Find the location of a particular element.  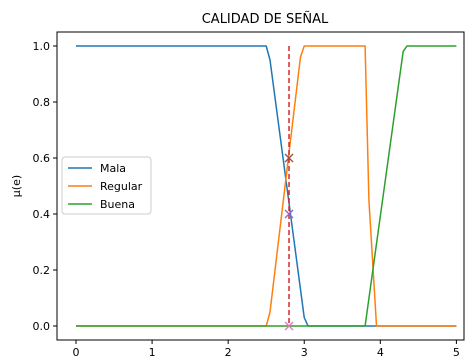

x-tick-label: 1 is located at coordinates (152, 352).